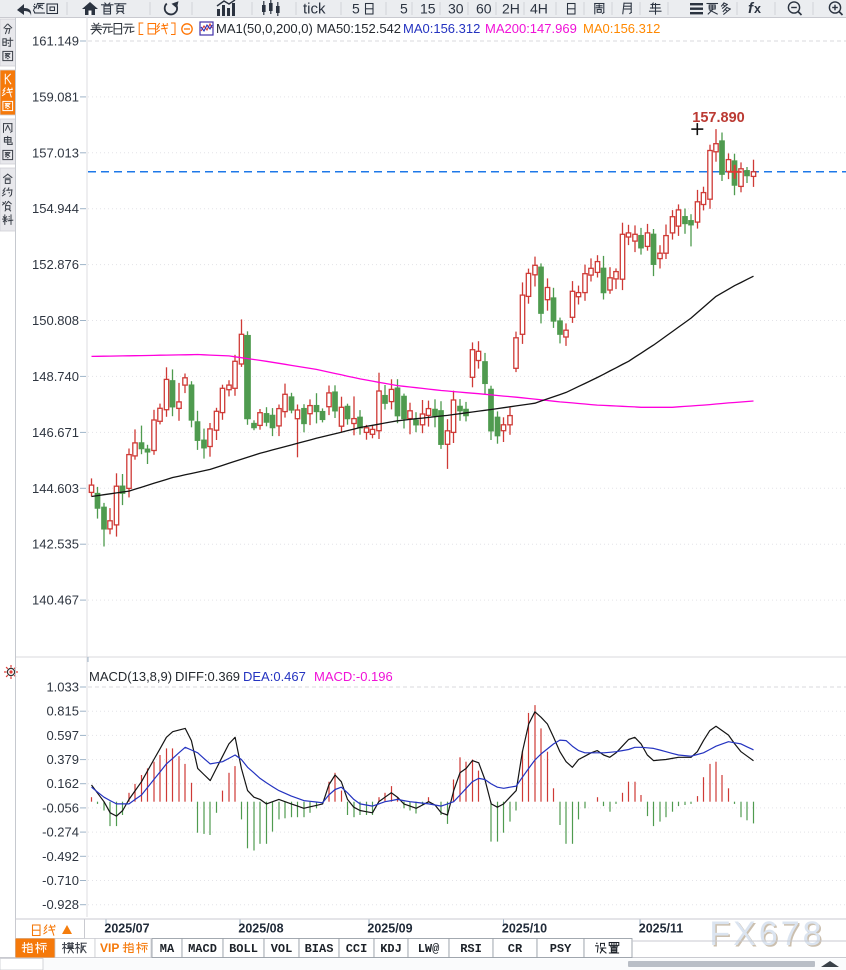  Describe the element at coordinates (55, 208) in the screenshot. I see `svg-text: 154.944` at that location.